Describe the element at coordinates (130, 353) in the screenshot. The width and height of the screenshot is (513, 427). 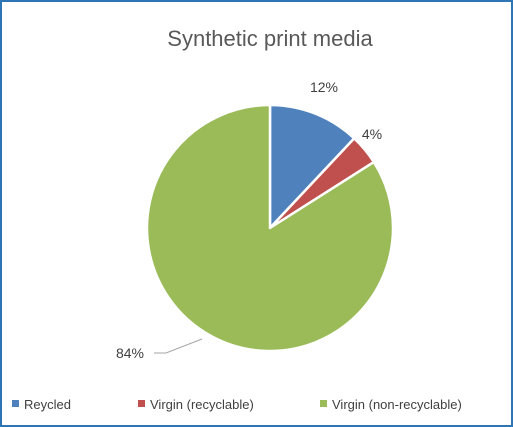
I see `data-label-virgin-non-recyclable: 84%` at that location.